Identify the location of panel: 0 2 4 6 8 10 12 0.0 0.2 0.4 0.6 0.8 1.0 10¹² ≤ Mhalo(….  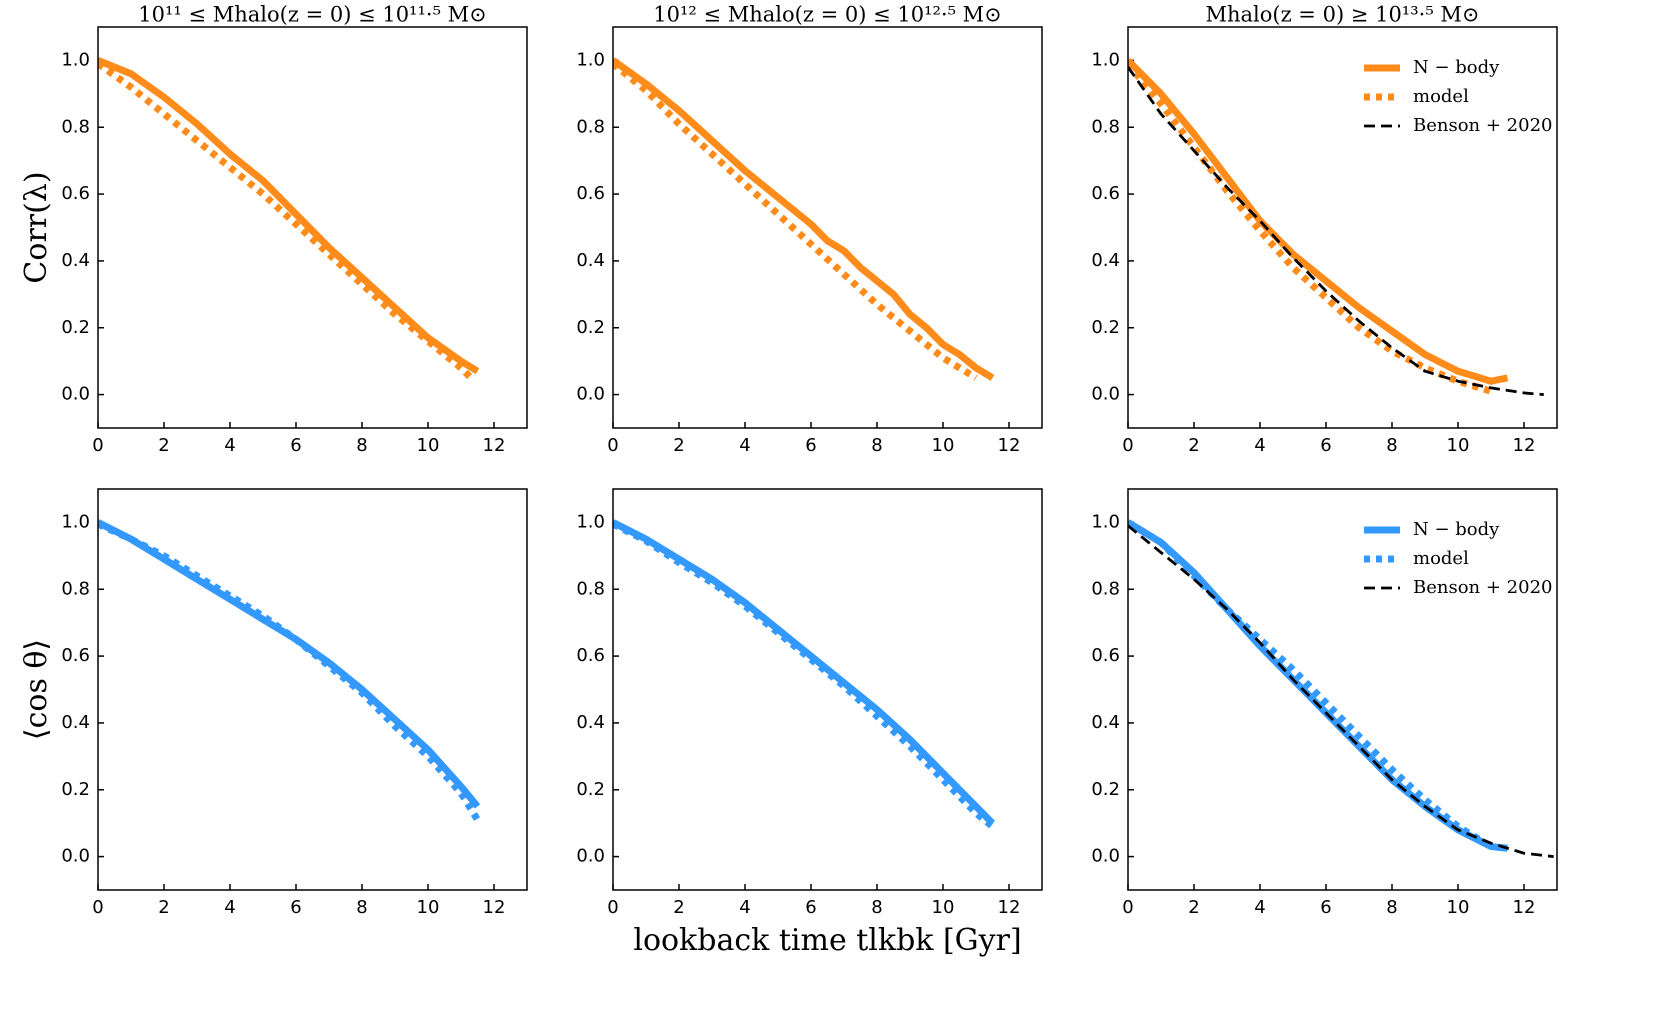
(809, 229).